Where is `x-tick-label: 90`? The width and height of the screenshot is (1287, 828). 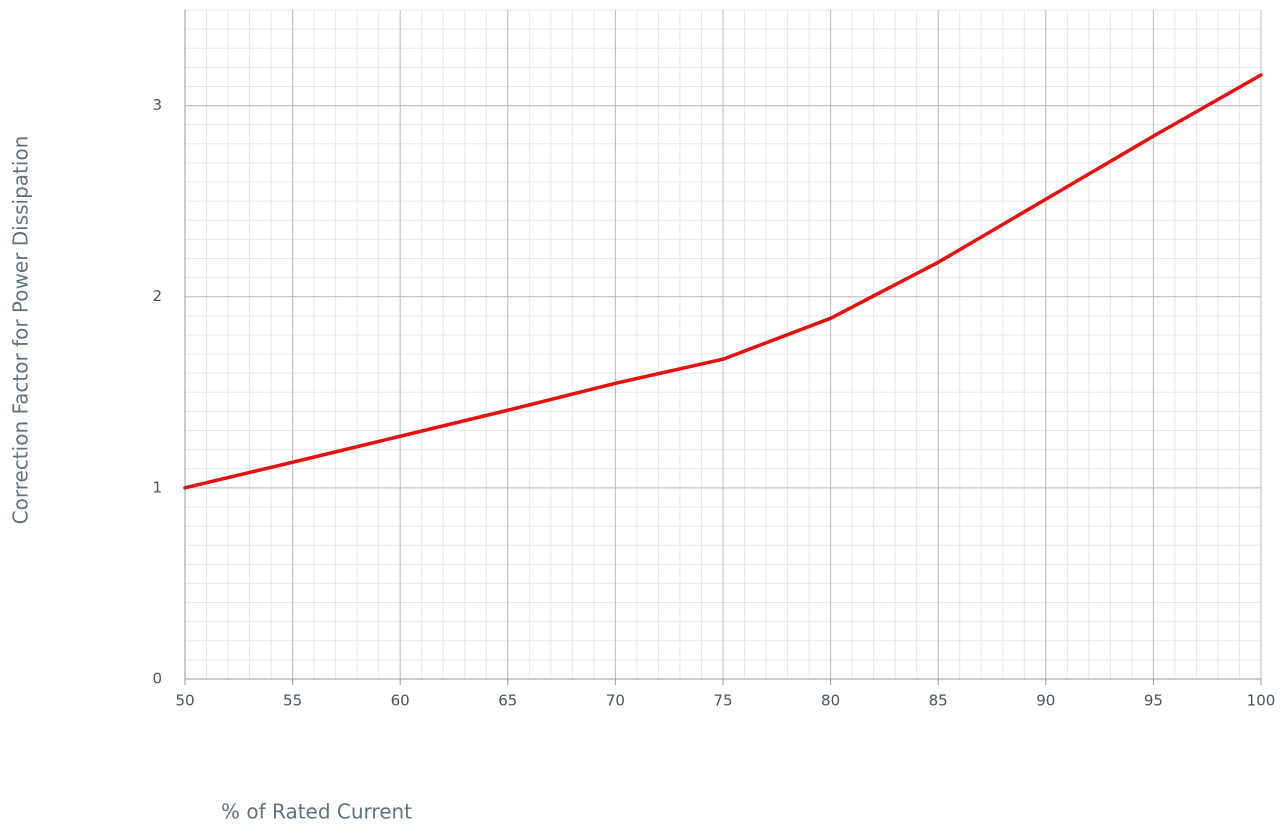 x-tick-label: 90 is located at coordinates (1045, 701).